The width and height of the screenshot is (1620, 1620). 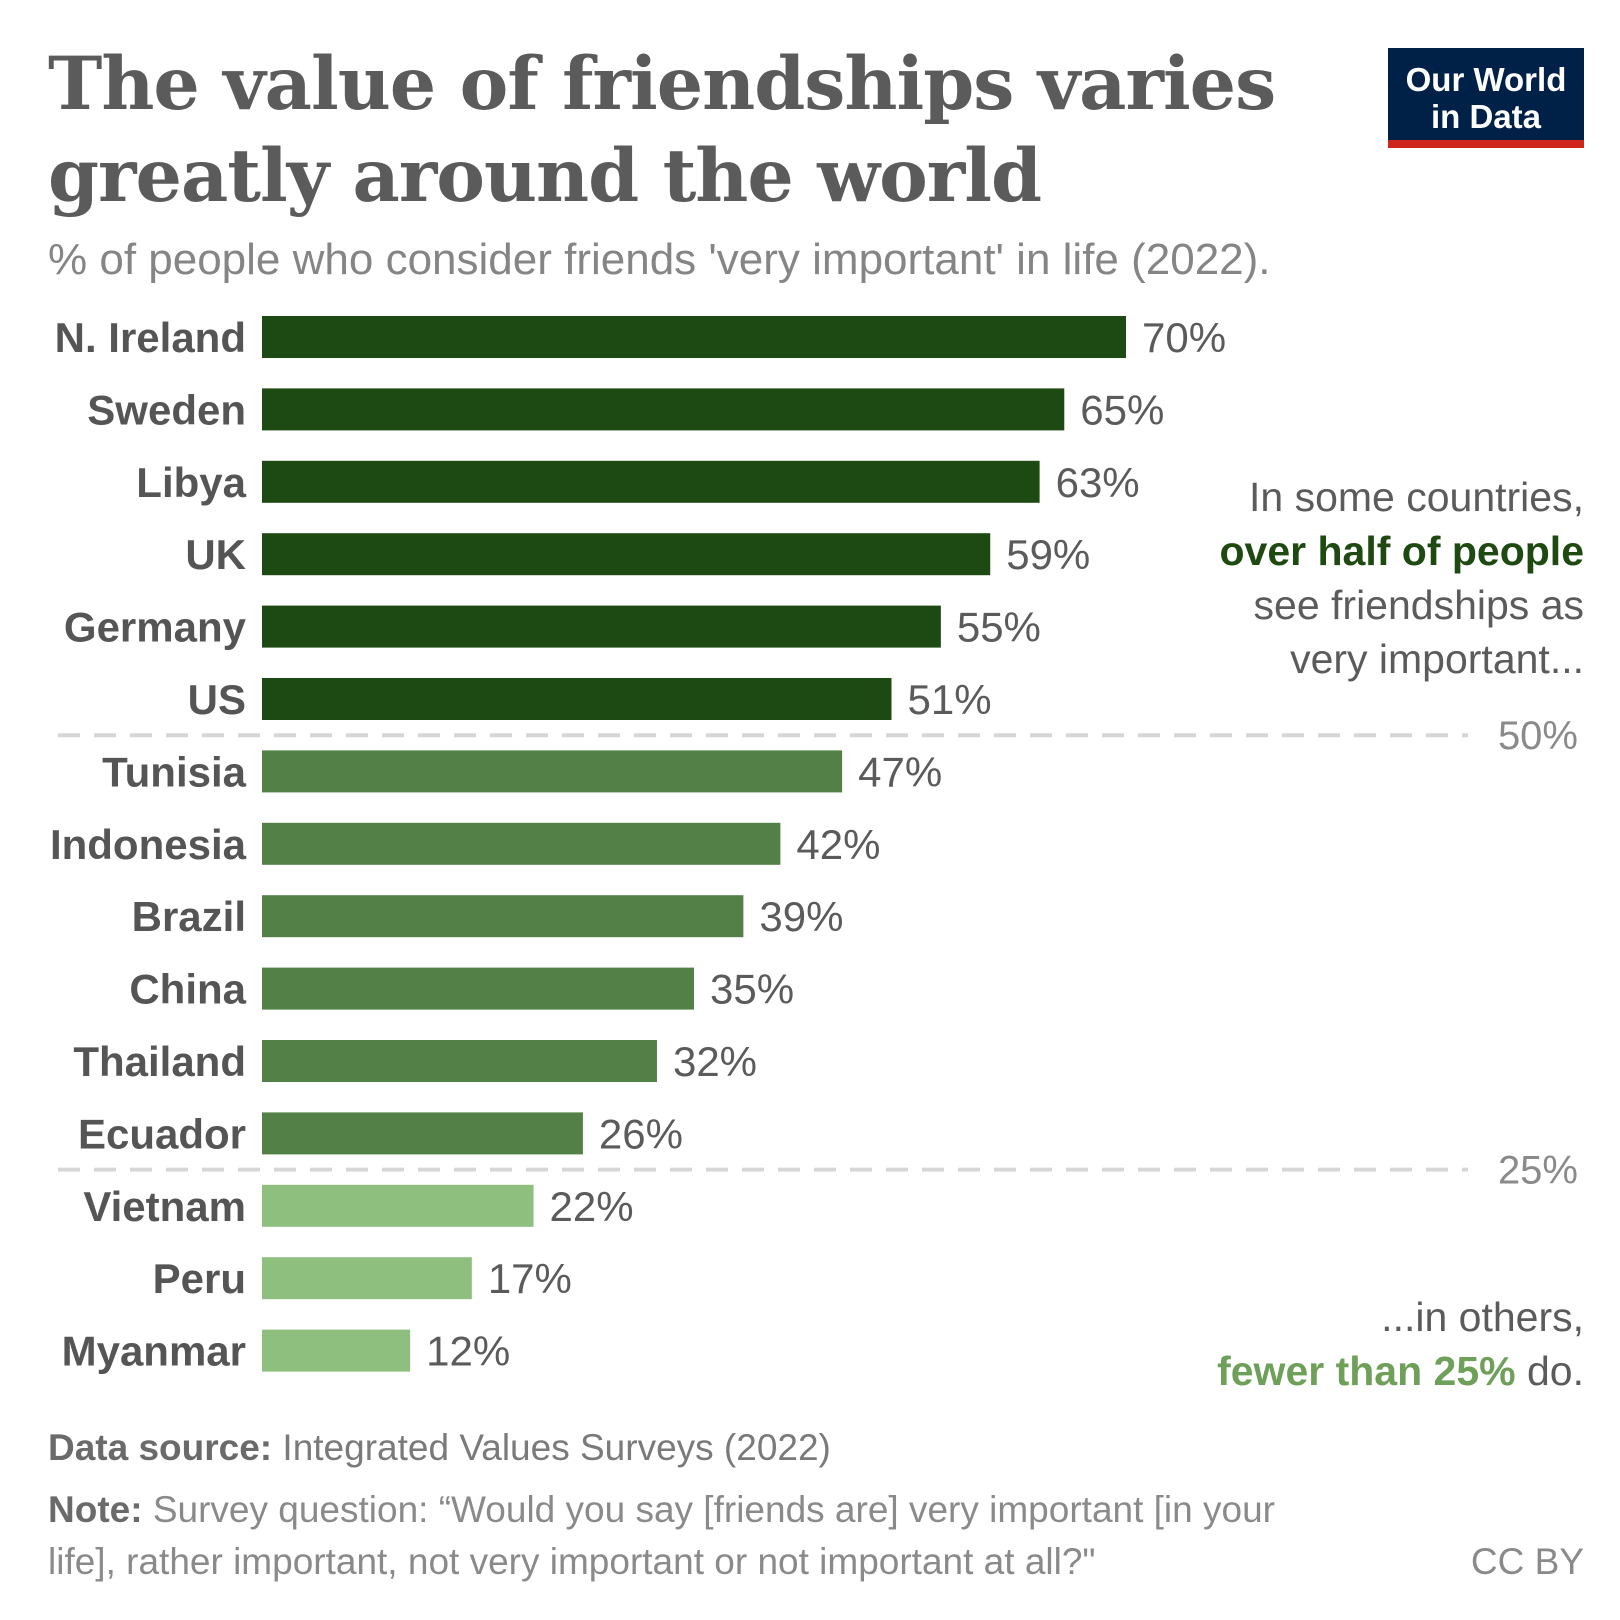 I want to click on annotation-under-quarter: ...in others, fewer than 25% do., so click(x=1400, y=1344).